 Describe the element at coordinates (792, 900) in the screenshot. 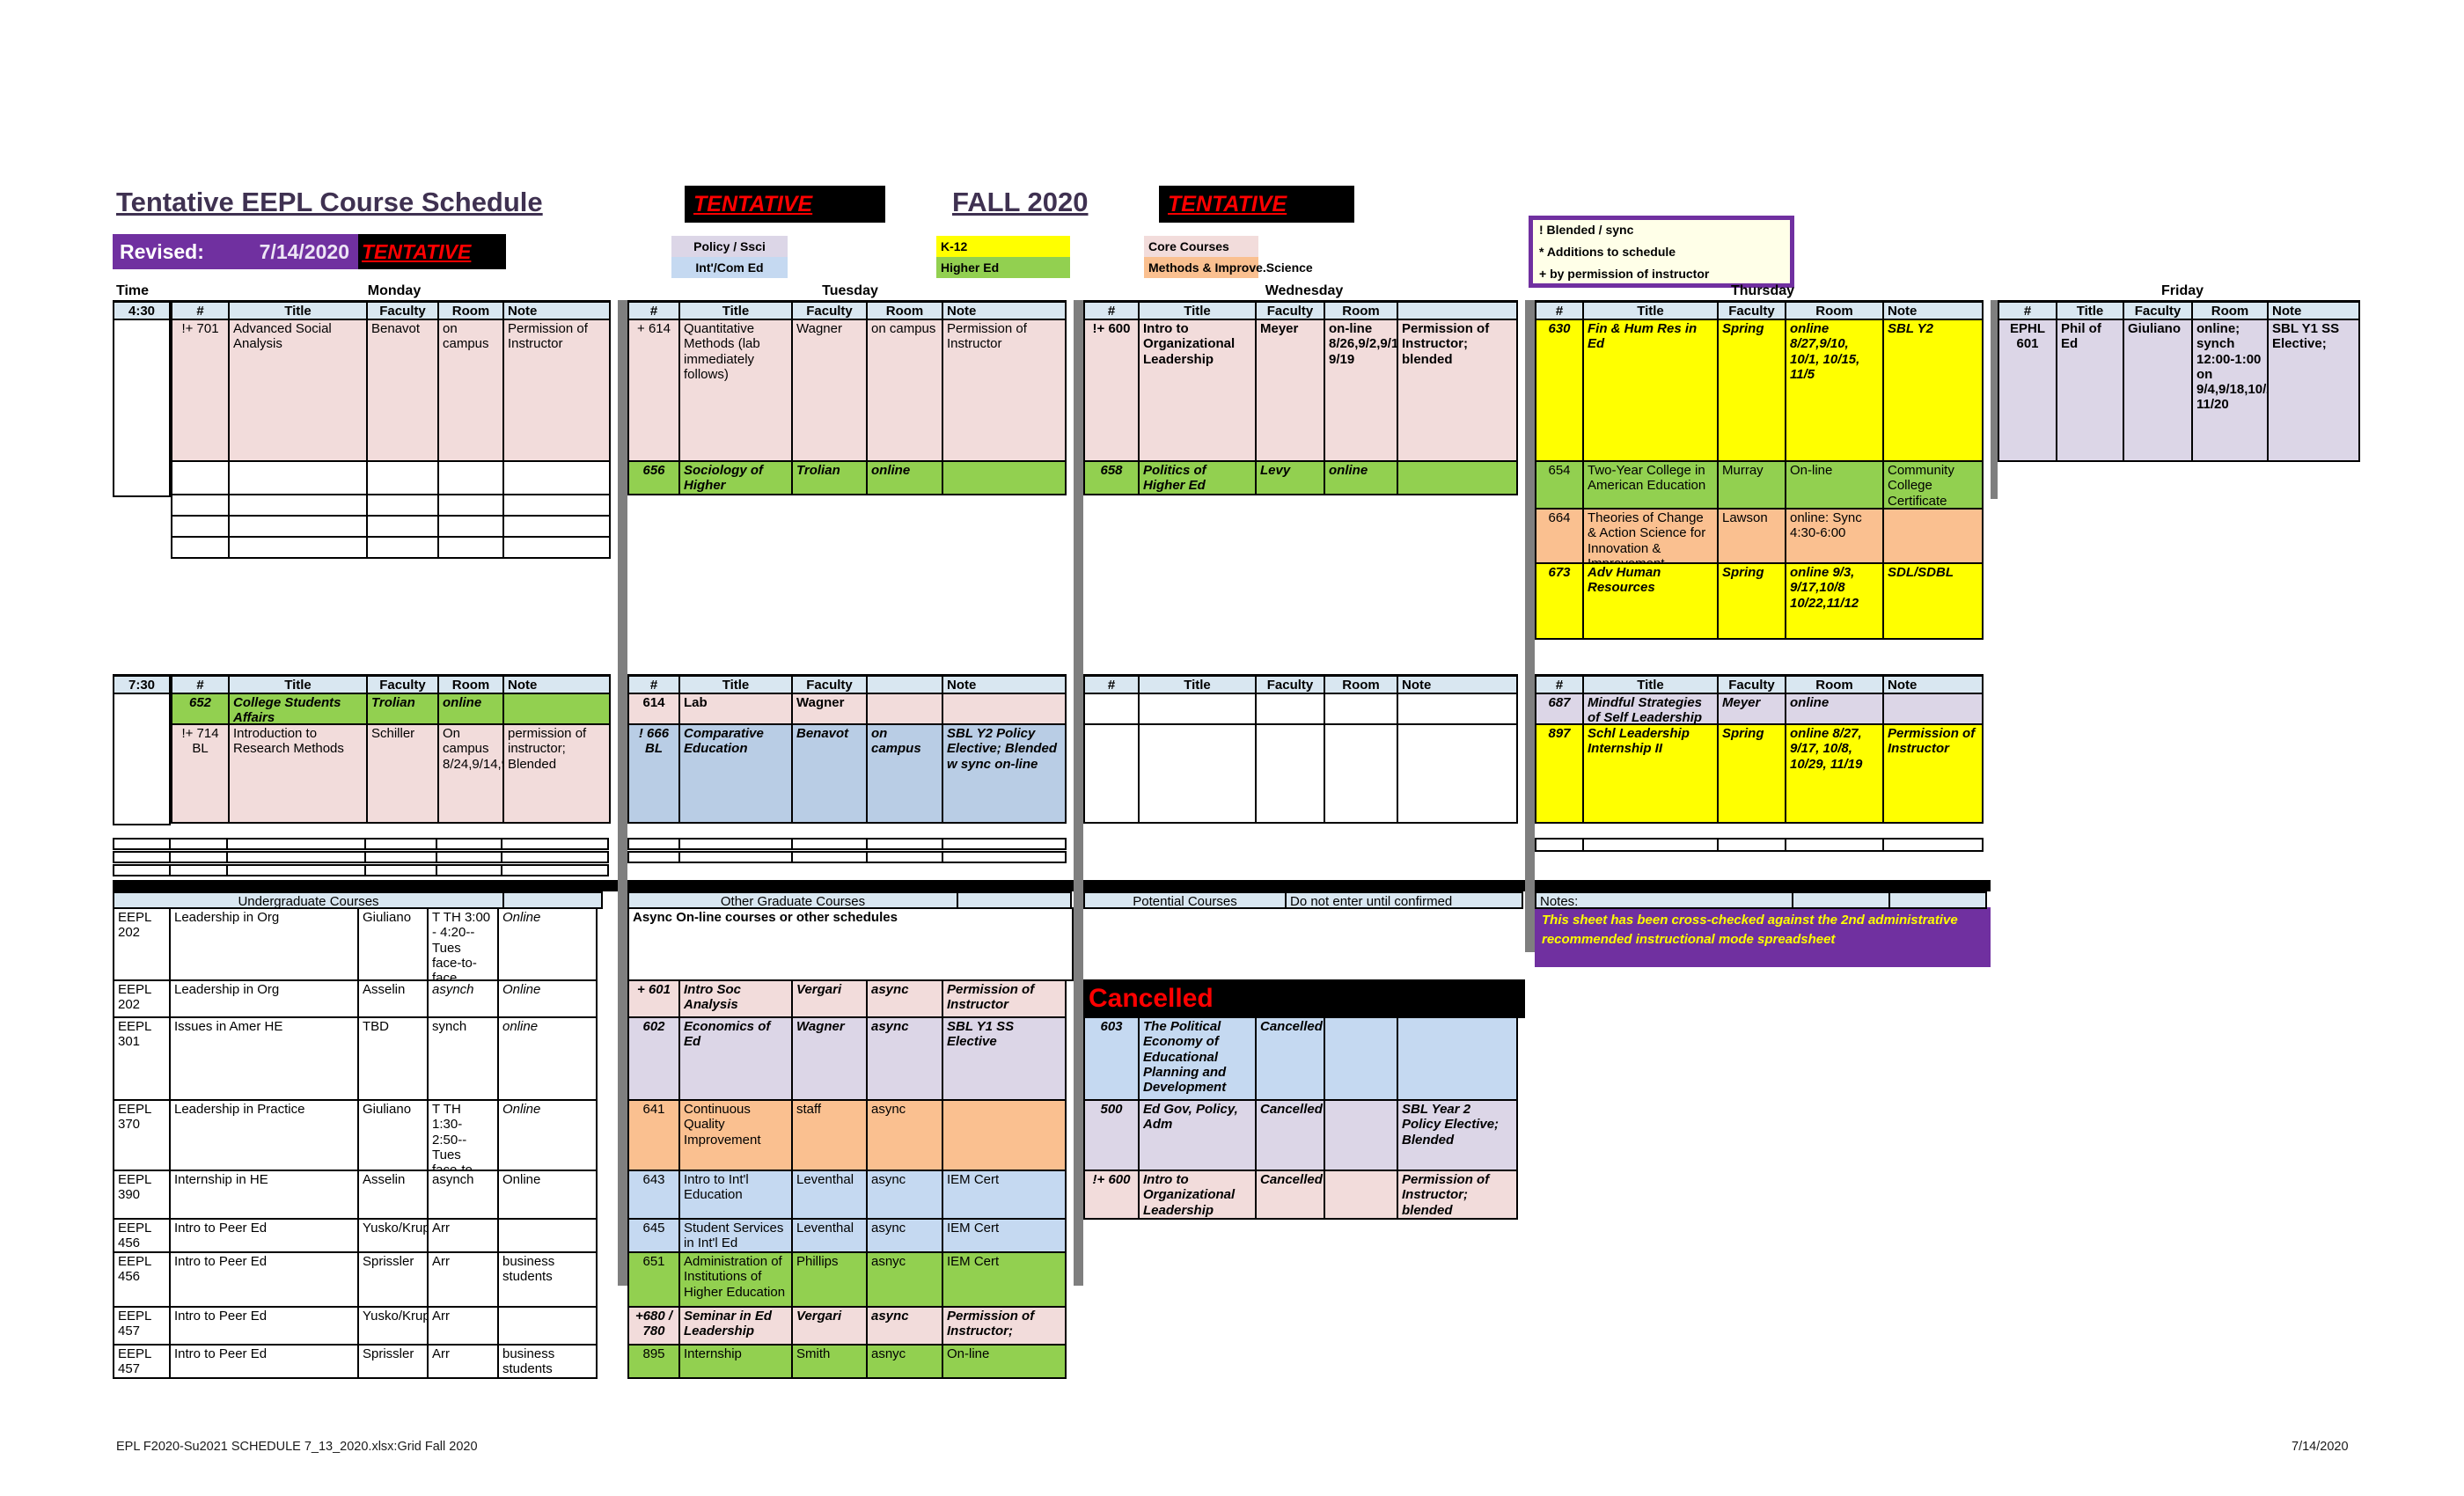

I see `band-othergrad-cell: Other Graduate Courses` at that location.